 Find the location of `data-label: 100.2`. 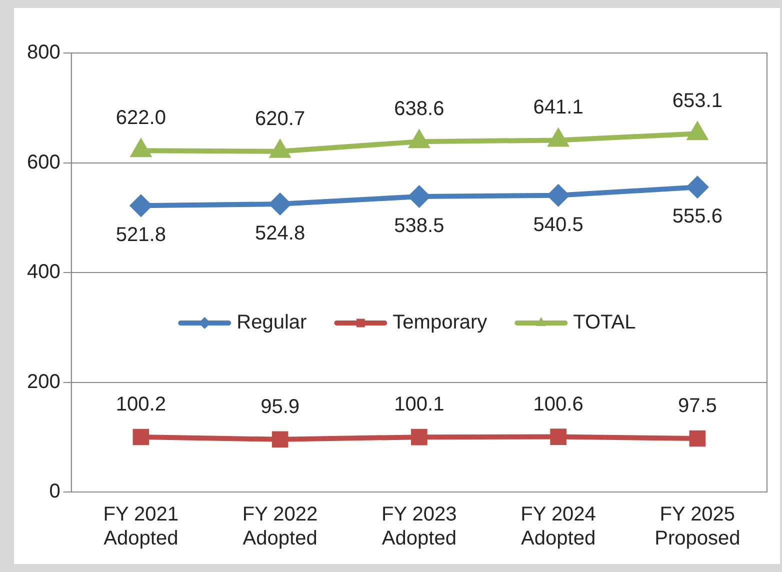

data-label: 100.2 is located at coordinates (141, 405).